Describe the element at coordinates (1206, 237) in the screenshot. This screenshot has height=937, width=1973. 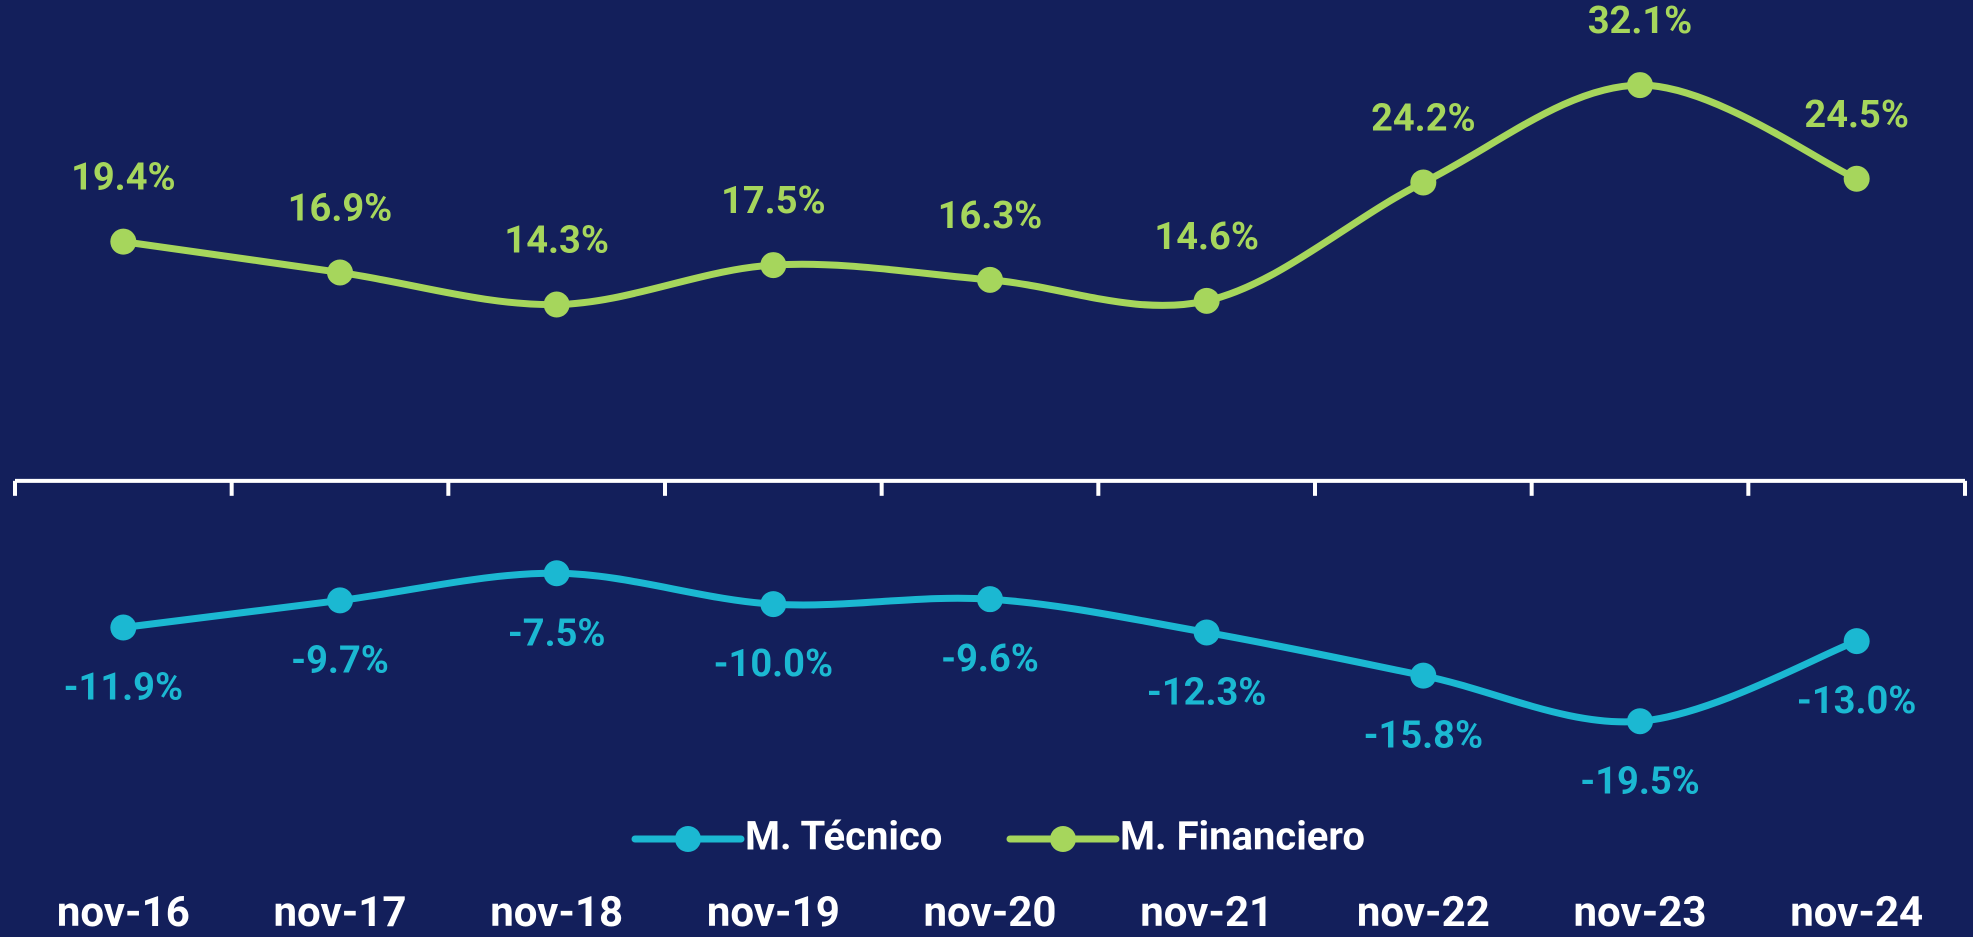
I see `data-label: 14.6%` at that location.